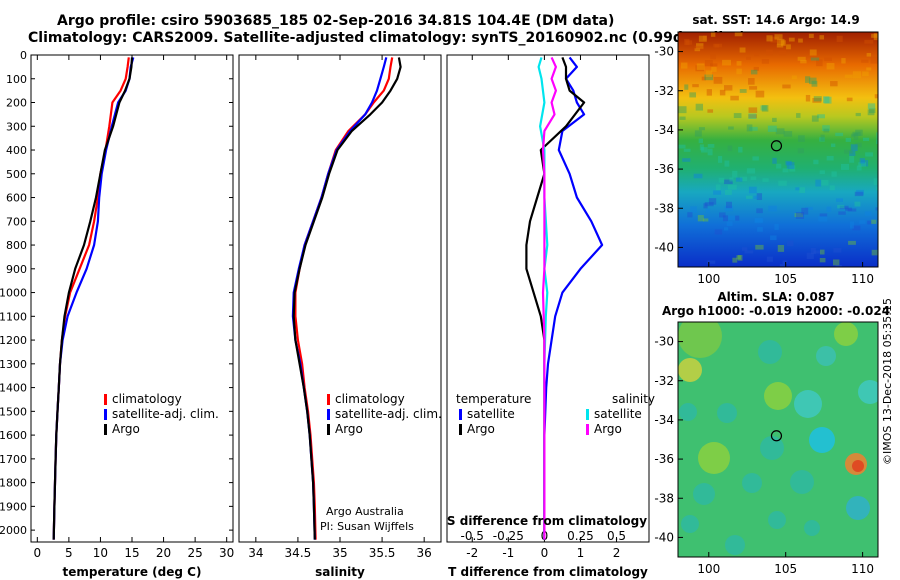  What do you see at coordinates (16, 245) in the screenshot?
I see `depth-tick-label: 800` at bounding box center [16, 245].